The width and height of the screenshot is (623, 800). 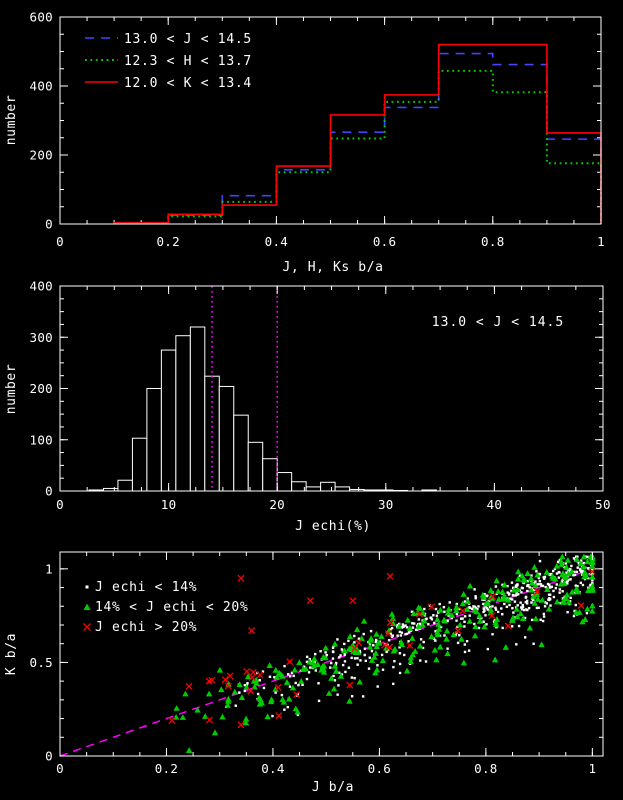 I want to click on x-tick-label: 0.2, so click(x=167, y=241).